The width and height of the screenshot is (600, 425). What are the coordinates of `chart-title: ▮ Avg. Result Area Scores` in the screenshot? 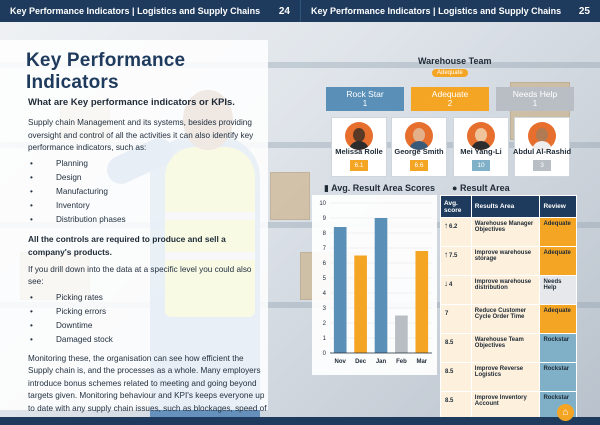 It's located at (379, 188).